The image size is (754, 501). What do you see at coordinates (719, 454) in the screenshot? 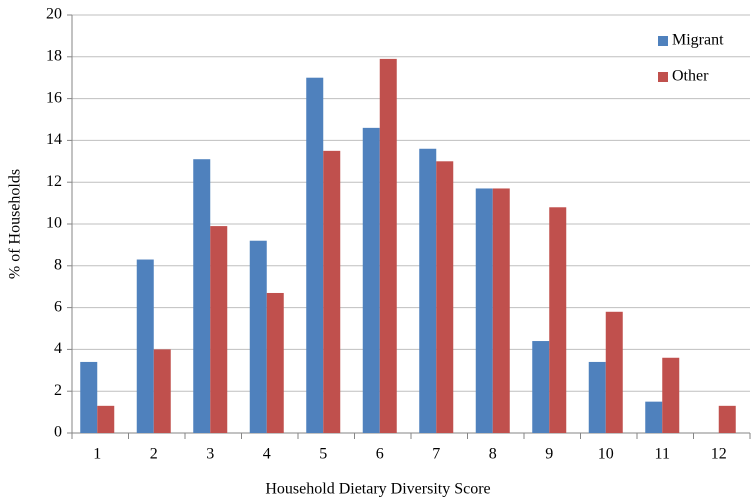
I see `x-tick-label: 12` at bounding box center [719, 454].